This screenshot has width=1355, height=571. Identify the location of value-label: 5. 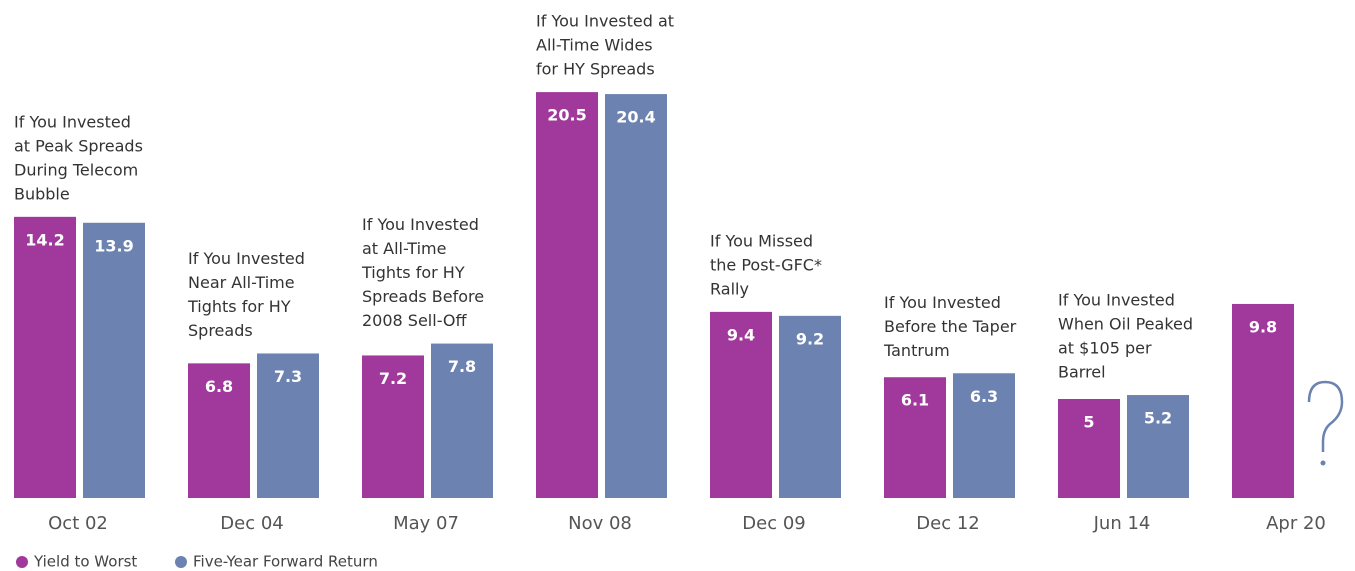
(1088, 422).